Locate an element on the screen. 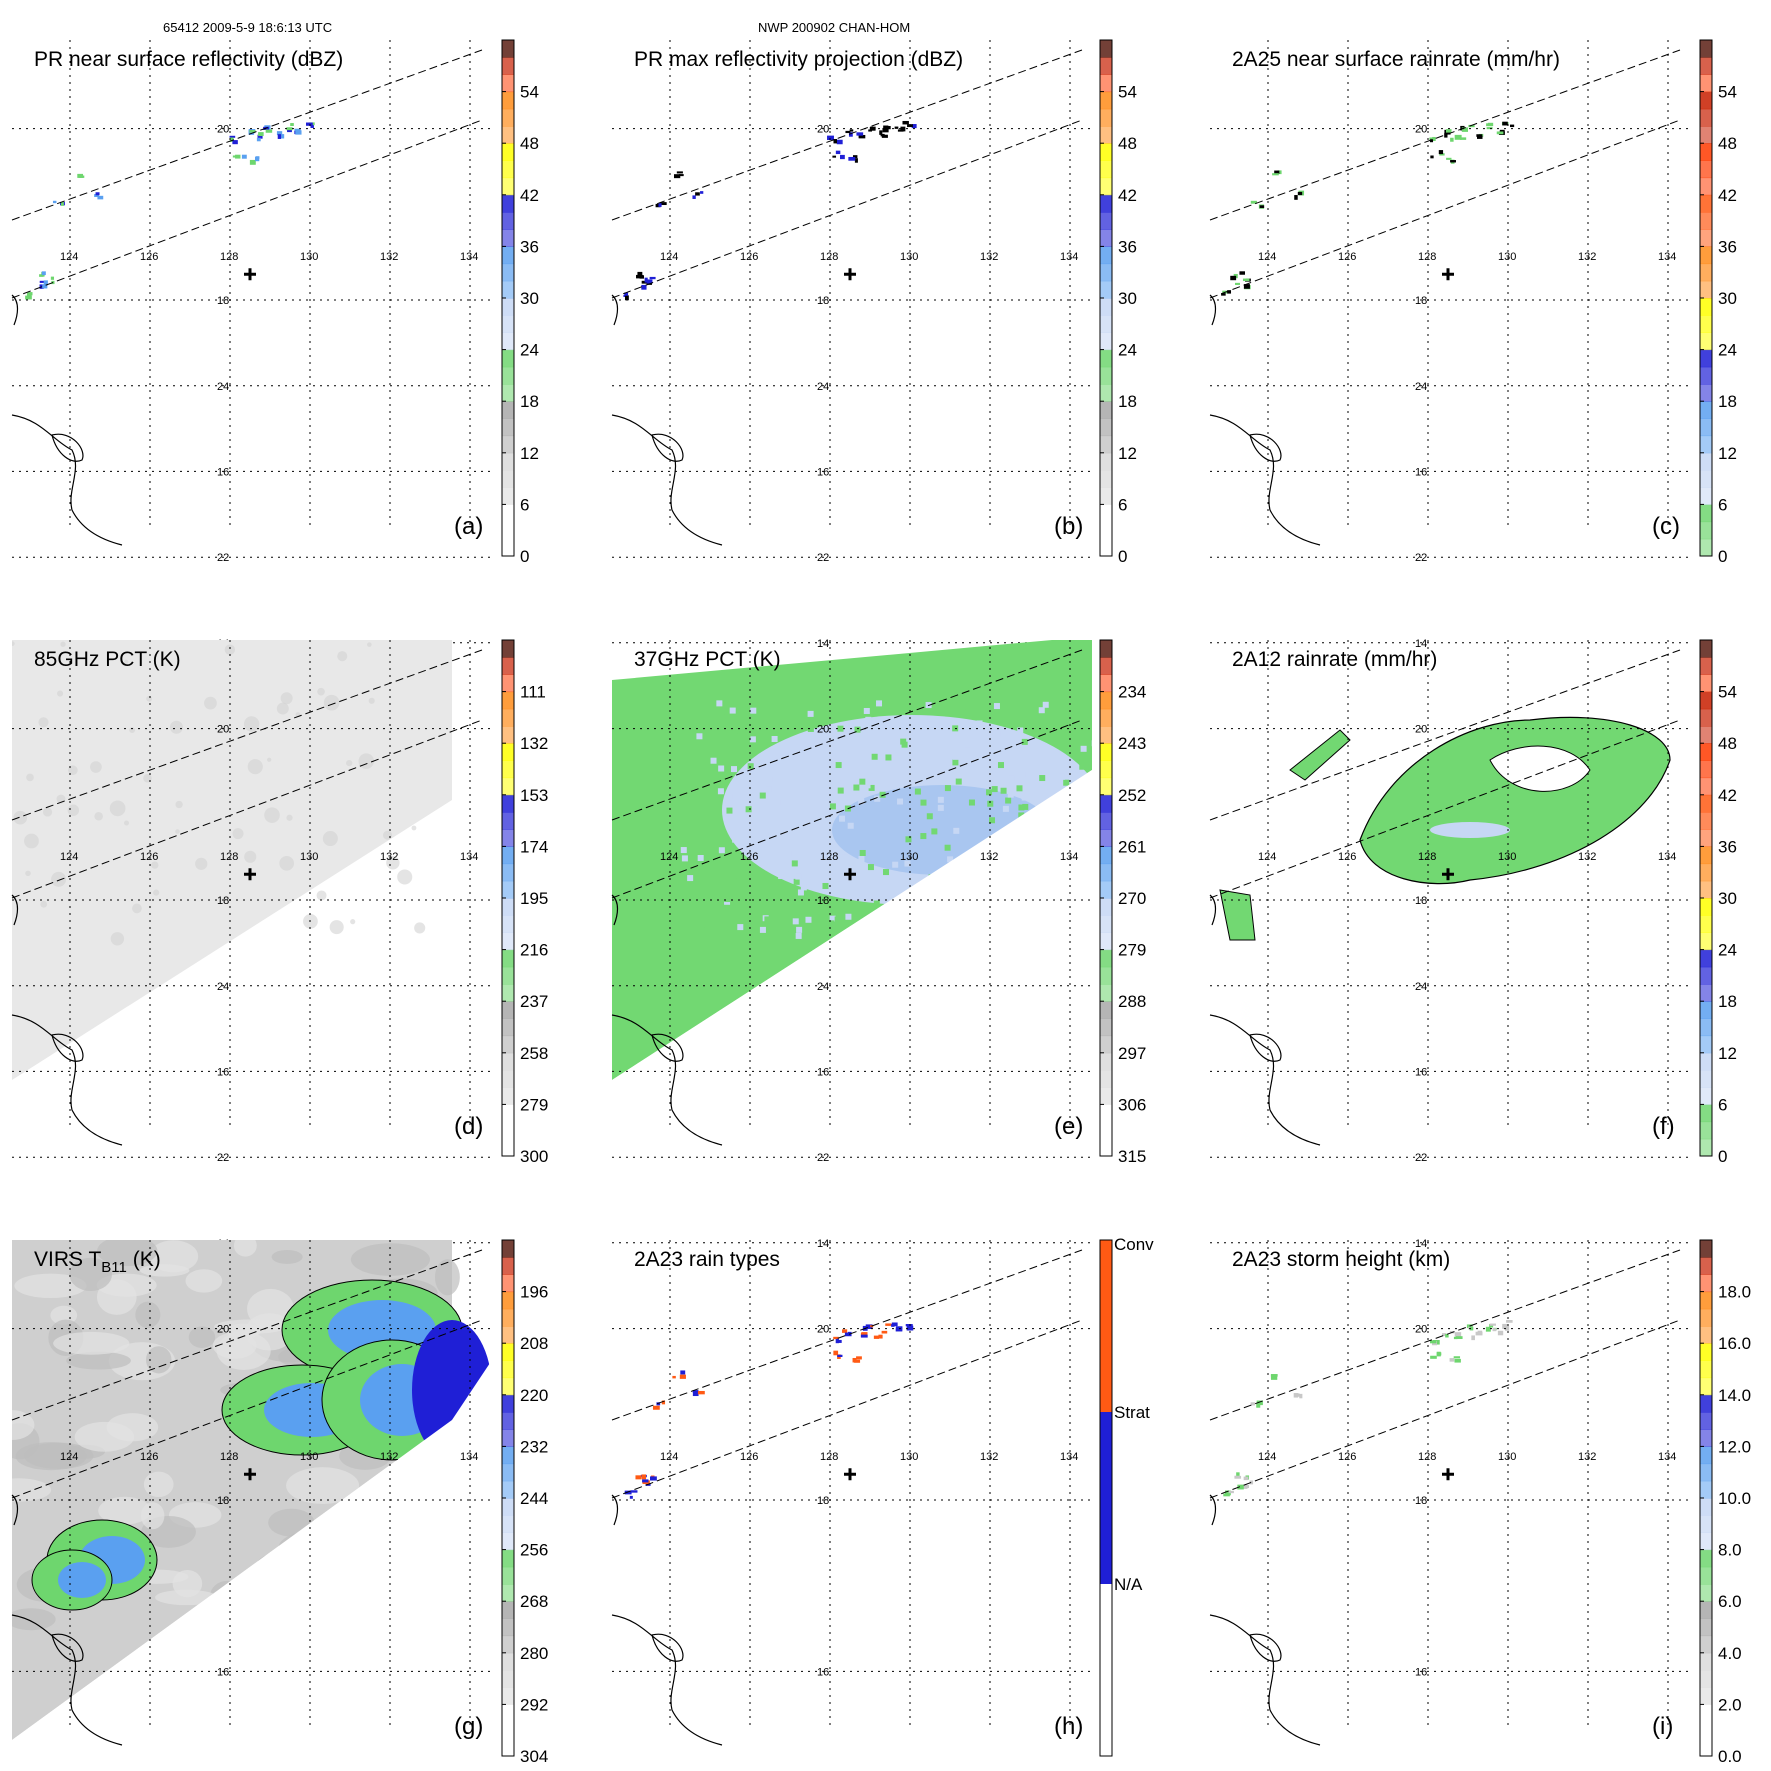  lat-label: 20 is located at coordinates (823, 1330).